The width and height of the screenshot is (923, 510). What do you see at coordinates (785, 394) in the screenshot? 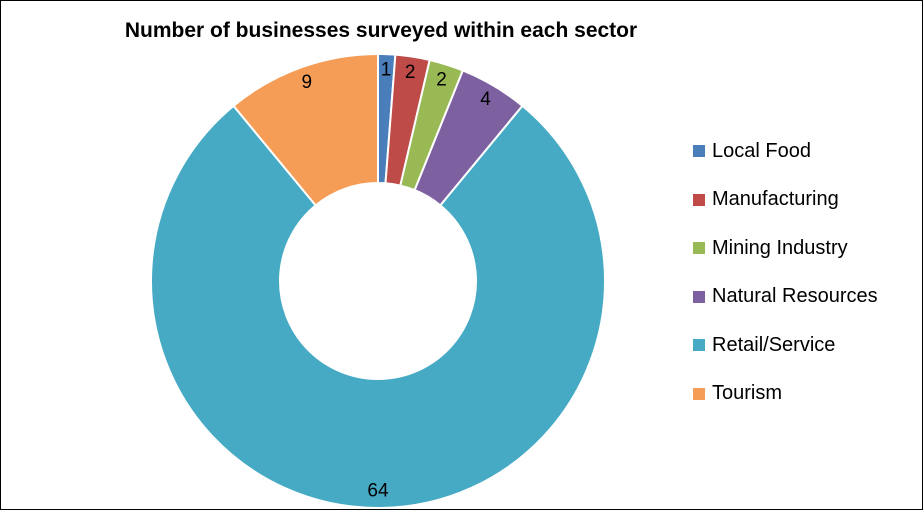
I see `legend-item-tourism: Tourism` at bounding box center [785, 394].